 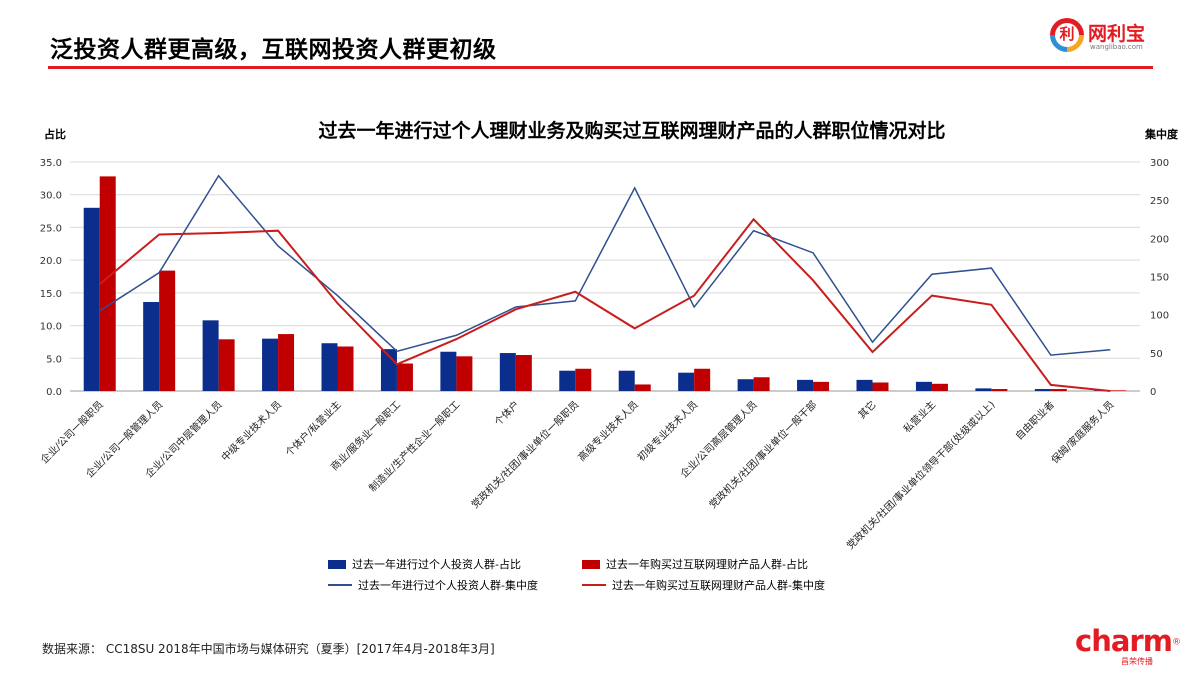 I want to click on y2-tick-label: 100, so click(x=1159, y=316).